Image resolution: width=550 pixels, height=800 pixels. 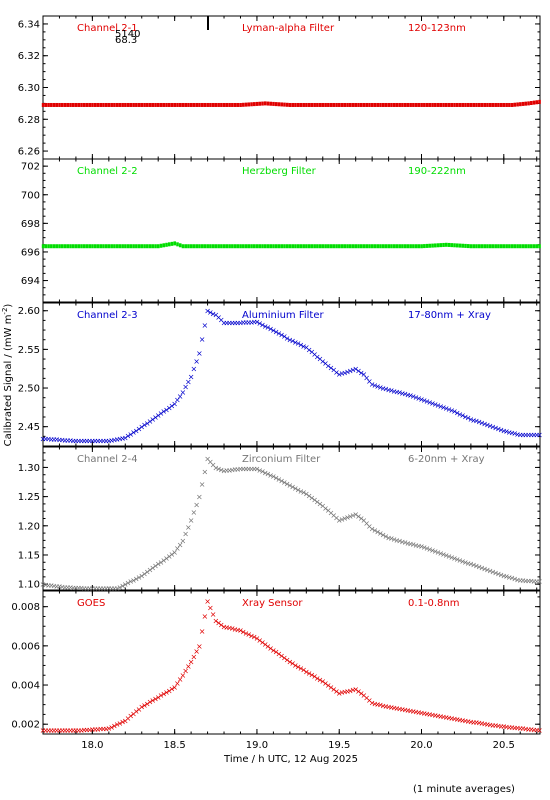 I want to click on y-tick-label: 6.28, so click(x=29, y=120).